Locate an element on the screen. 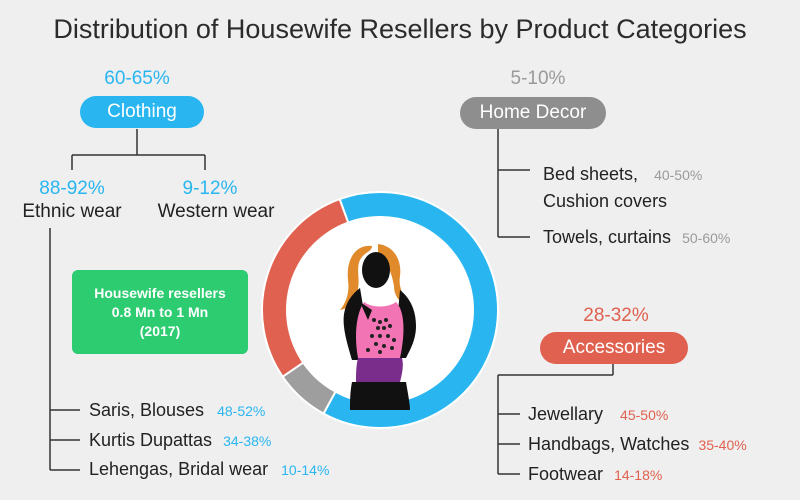 This screenshot has height=500, width=800. list-item: Bed sheets, 40-50% Cushion covers is located at coordinates (623, 187).